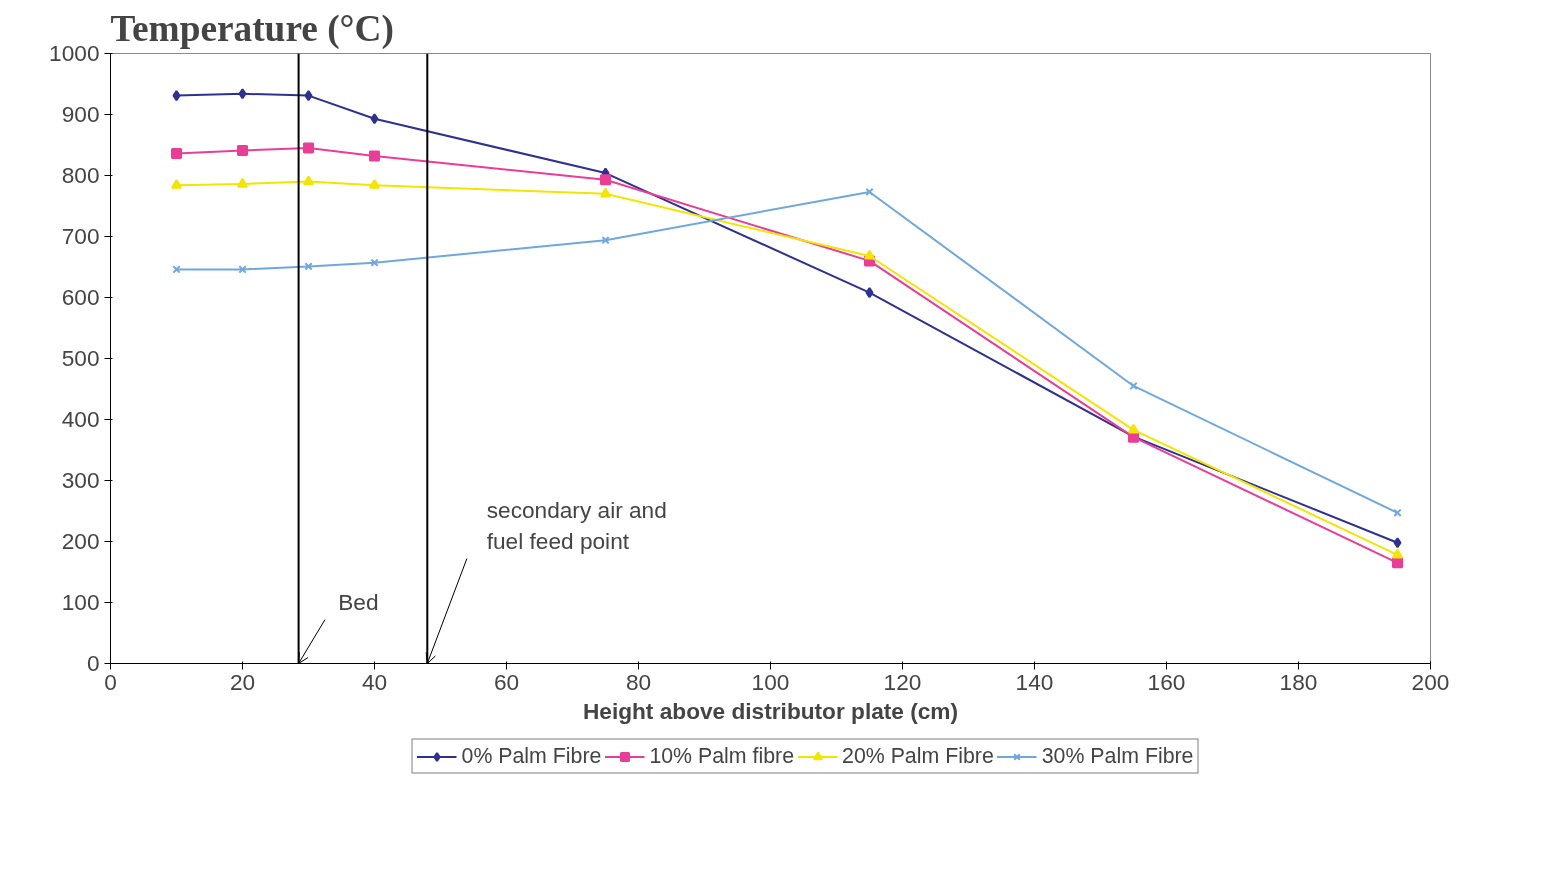  I want to click on x-tick-label: 40, so click(374, 681).